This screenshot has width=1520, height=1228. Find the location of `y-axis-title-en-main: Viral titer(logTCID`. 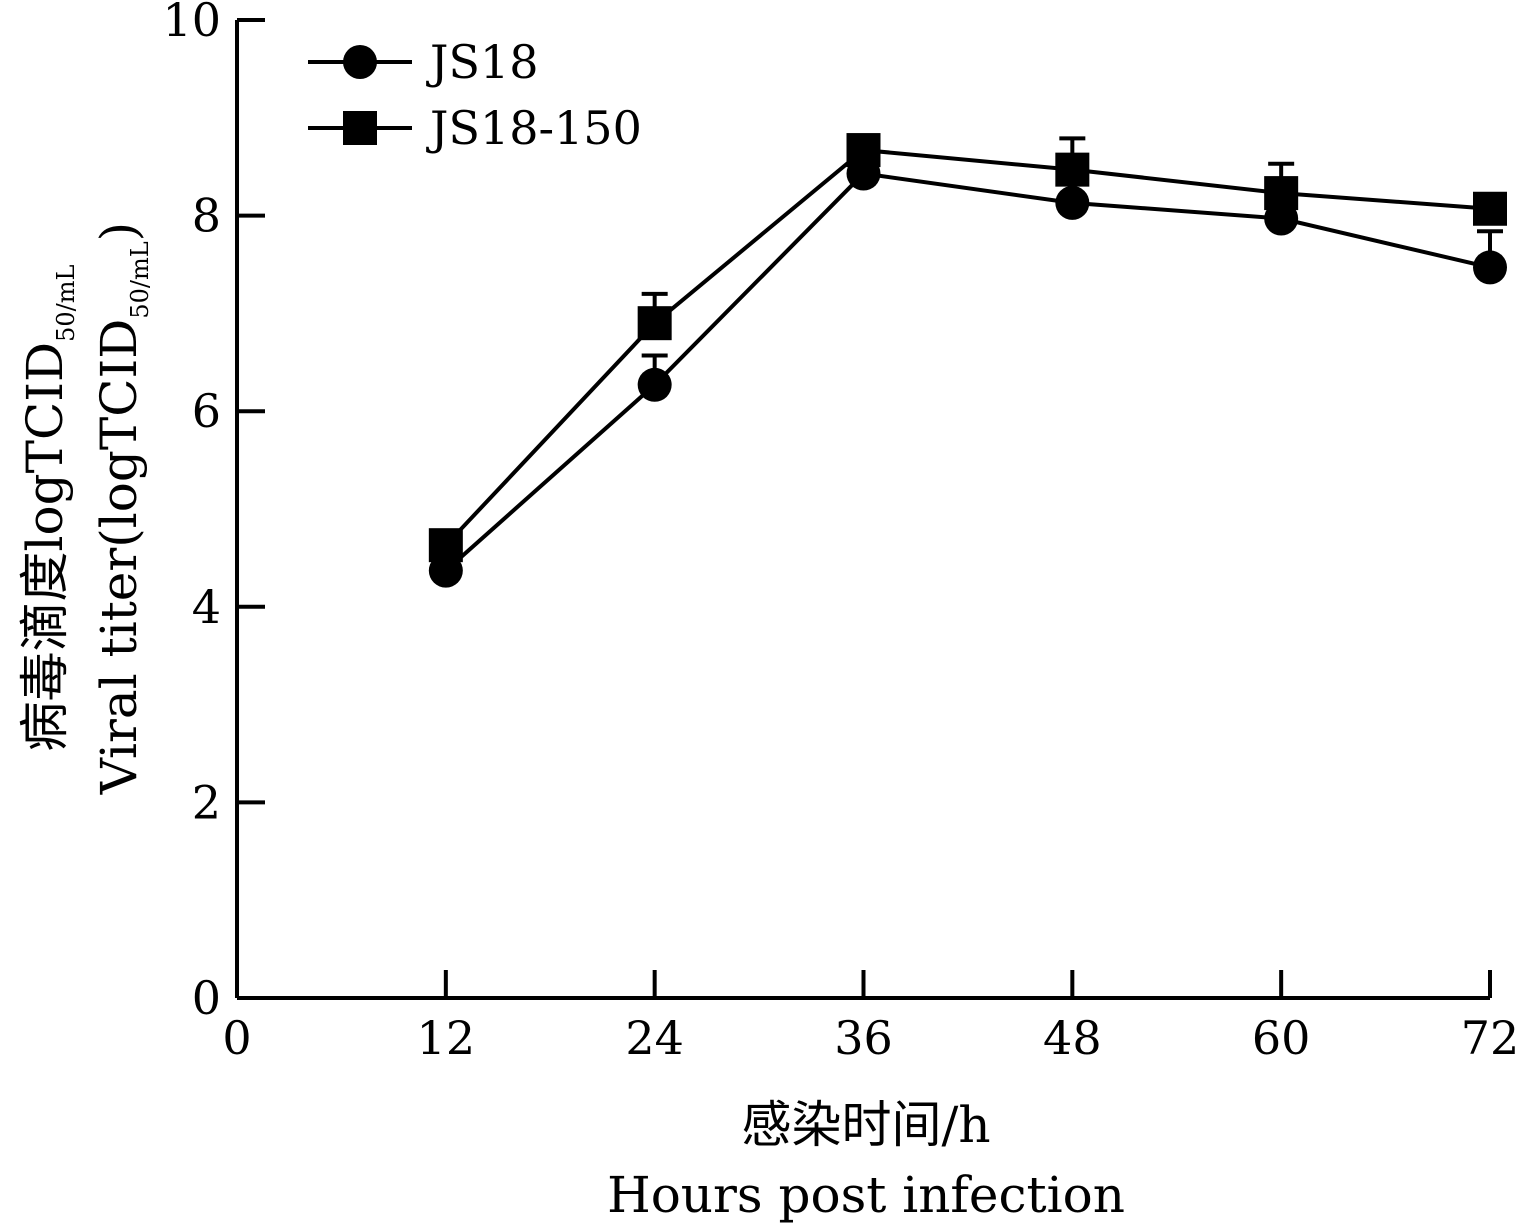

y-axis-title-en-main: Viral titer(logTCID is located at coordinates (119, 557).